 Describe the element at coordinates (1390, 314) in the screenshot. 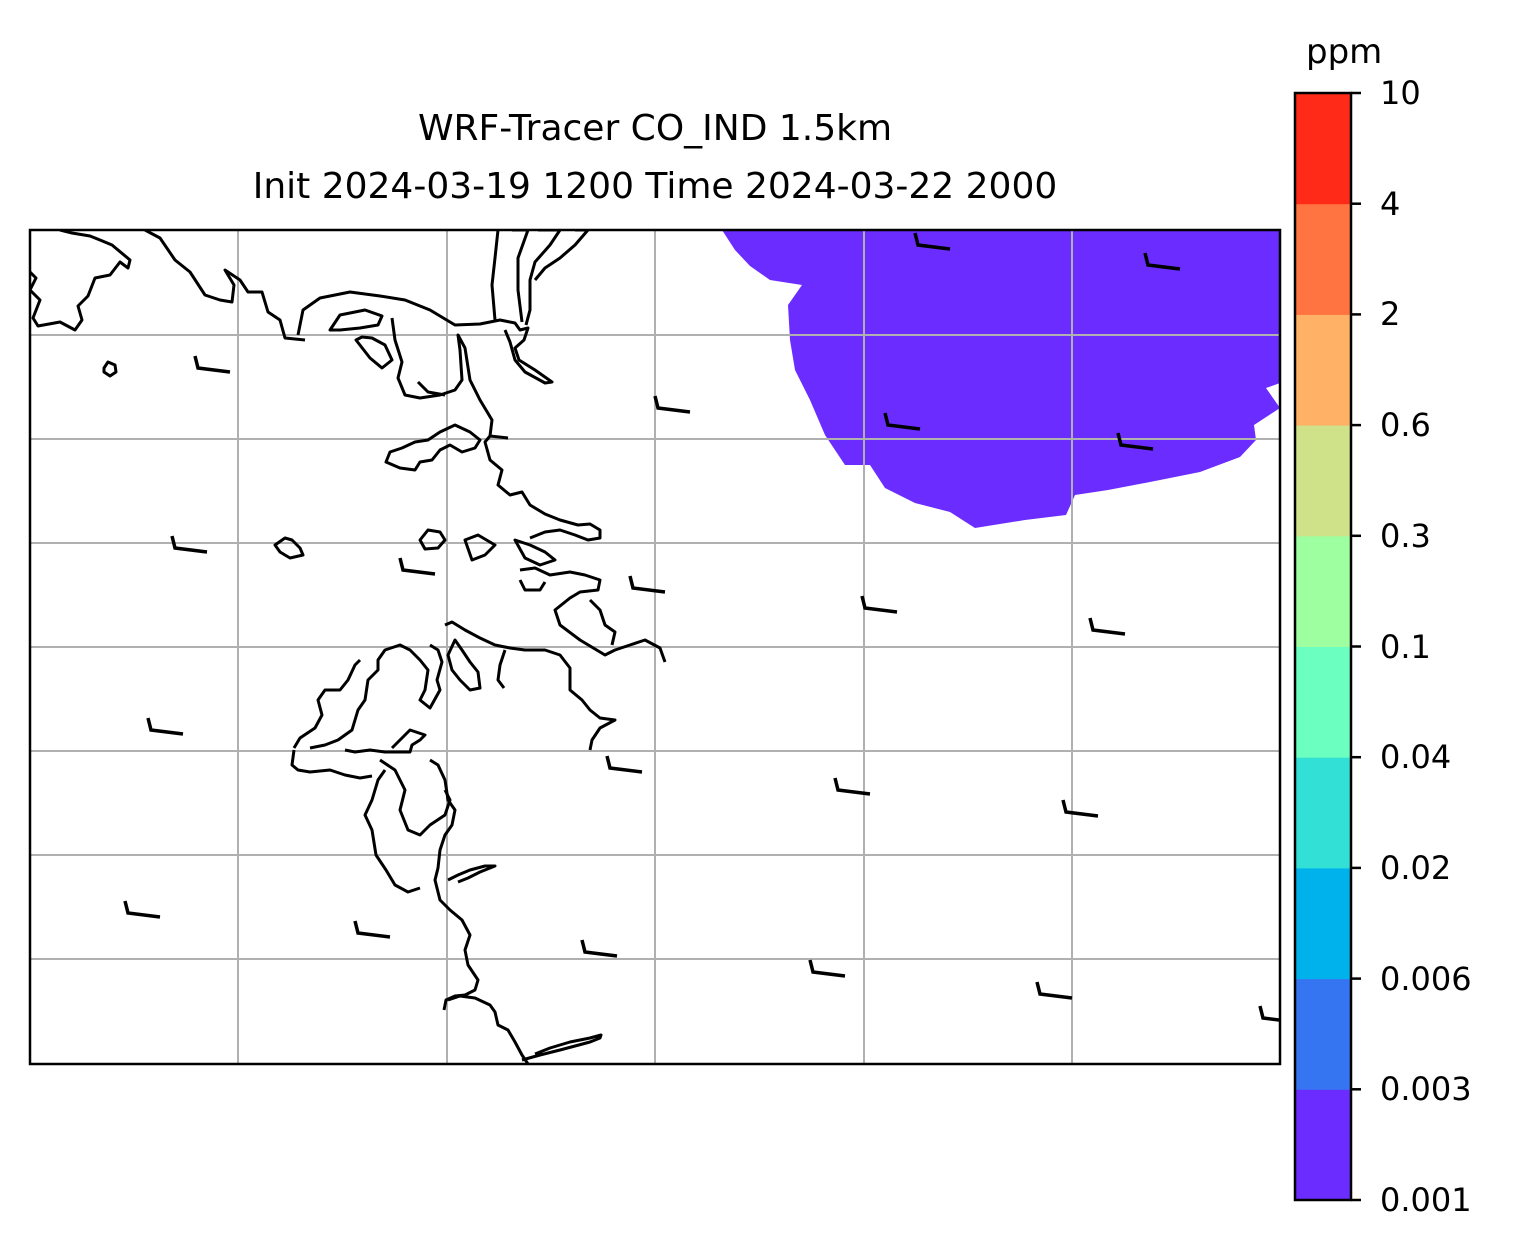

I see `colorbar-tick-label: 2` at that location.